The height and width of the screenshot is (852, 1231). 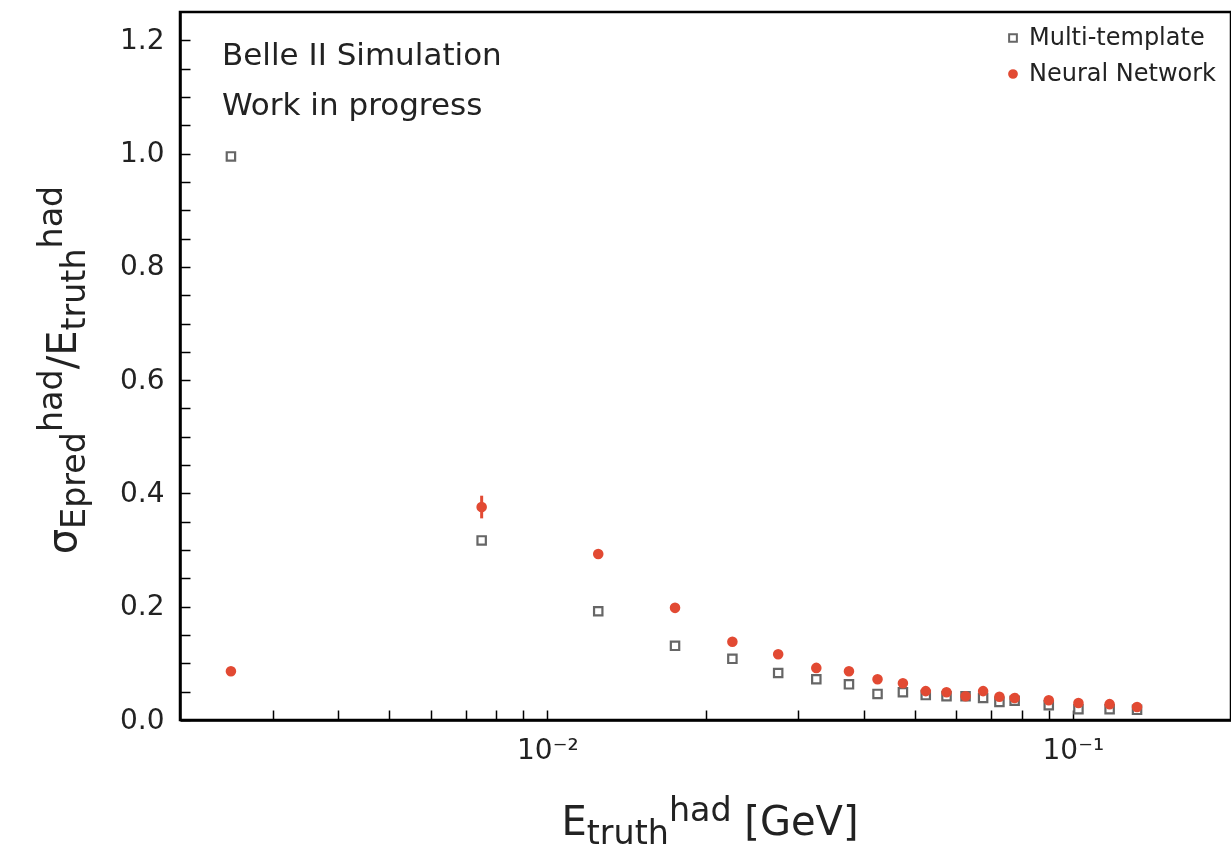 I want to click on y-tick-label: 0.8, so click(x=142, y=266).